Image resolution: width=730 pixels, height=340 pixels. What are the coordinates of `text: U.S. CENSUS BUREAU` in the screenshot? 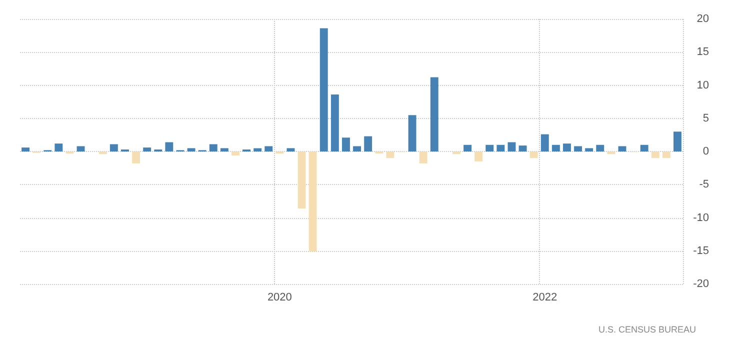 It's located at (647, 329).